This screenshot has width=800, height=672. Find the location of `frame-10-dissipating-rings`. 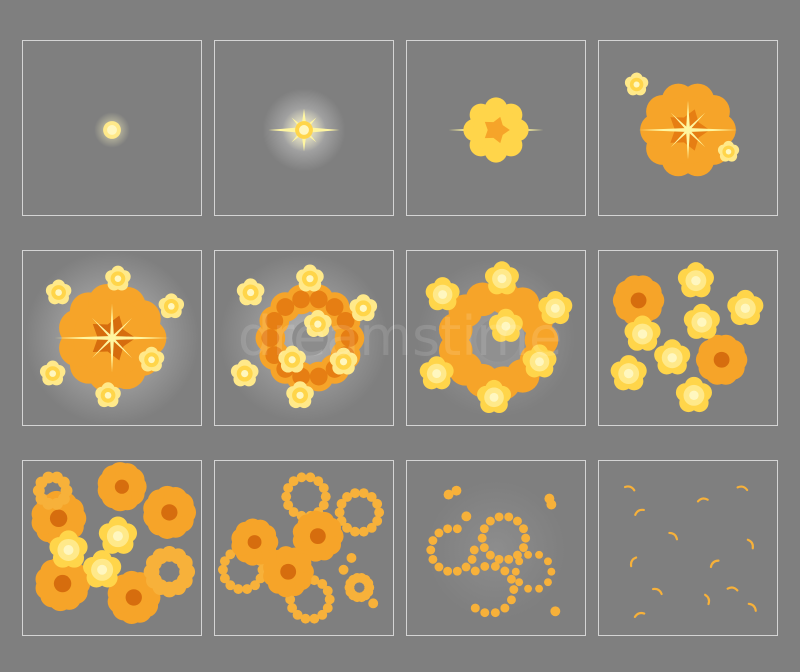

frame-10-dissipating-rings is located at coordinates (304, 548).